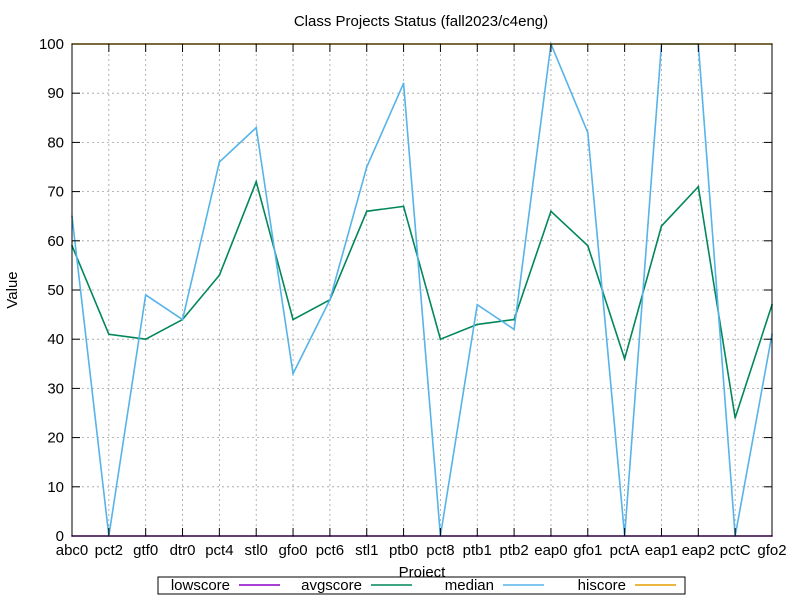  Describe the element at coordinates (514, 550) in the screenshot. I see `x-tick-label: ptb2` at that location.